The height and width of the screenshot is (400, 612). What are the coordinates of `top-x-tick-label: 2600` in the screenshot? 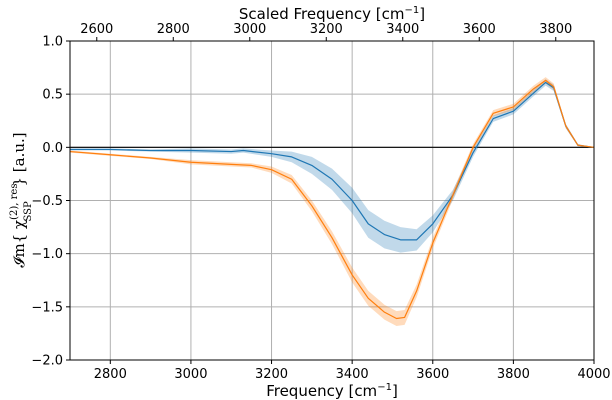 It's located at (96, 29).